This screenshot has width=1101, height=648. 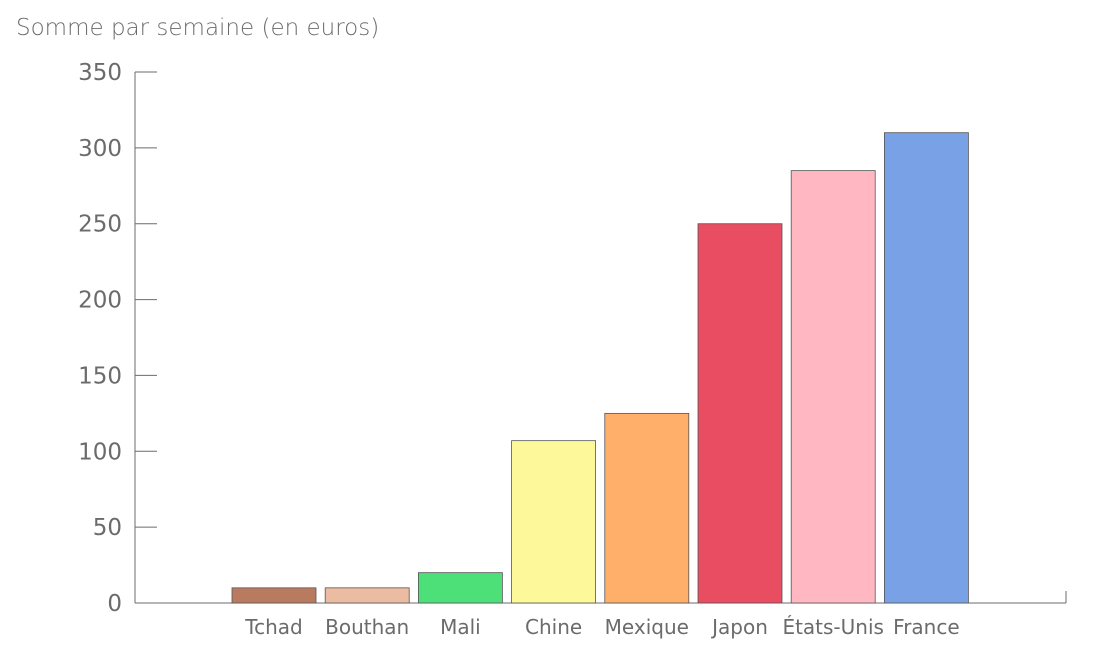 I want to click on x-tick-label: Japon, so click(x=739, y=627).